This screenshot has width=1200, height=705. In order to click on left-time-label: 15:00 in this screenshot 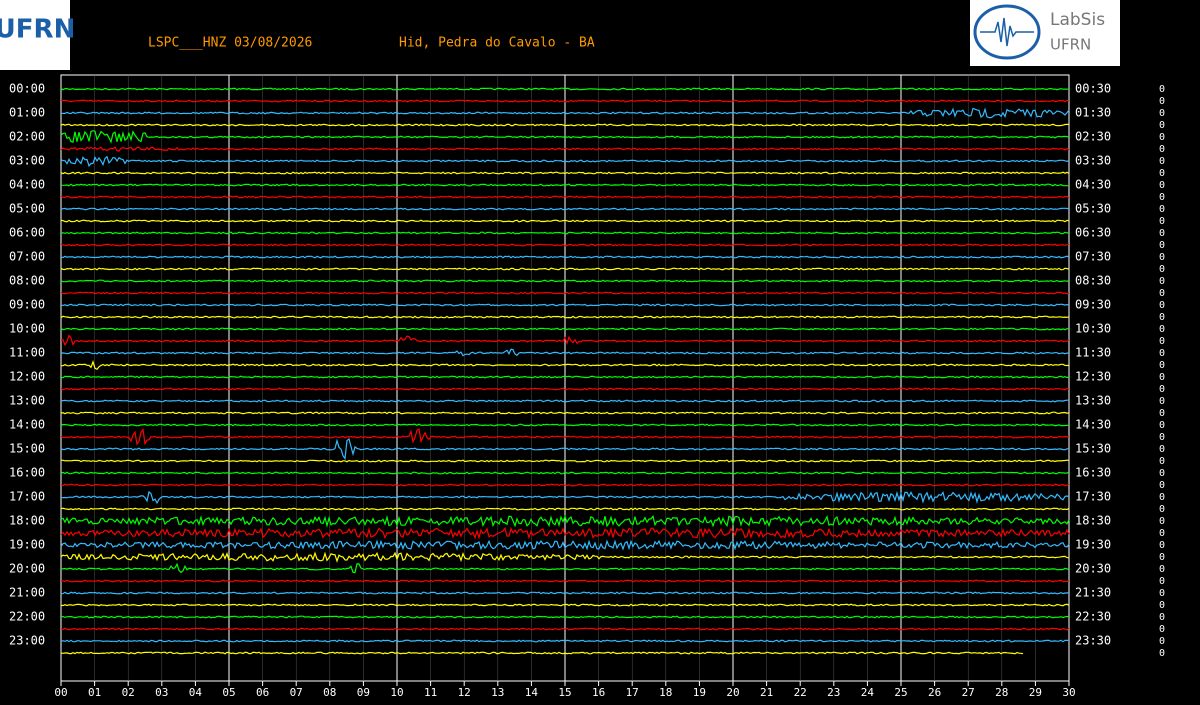, I will do `click(27, 449)`.